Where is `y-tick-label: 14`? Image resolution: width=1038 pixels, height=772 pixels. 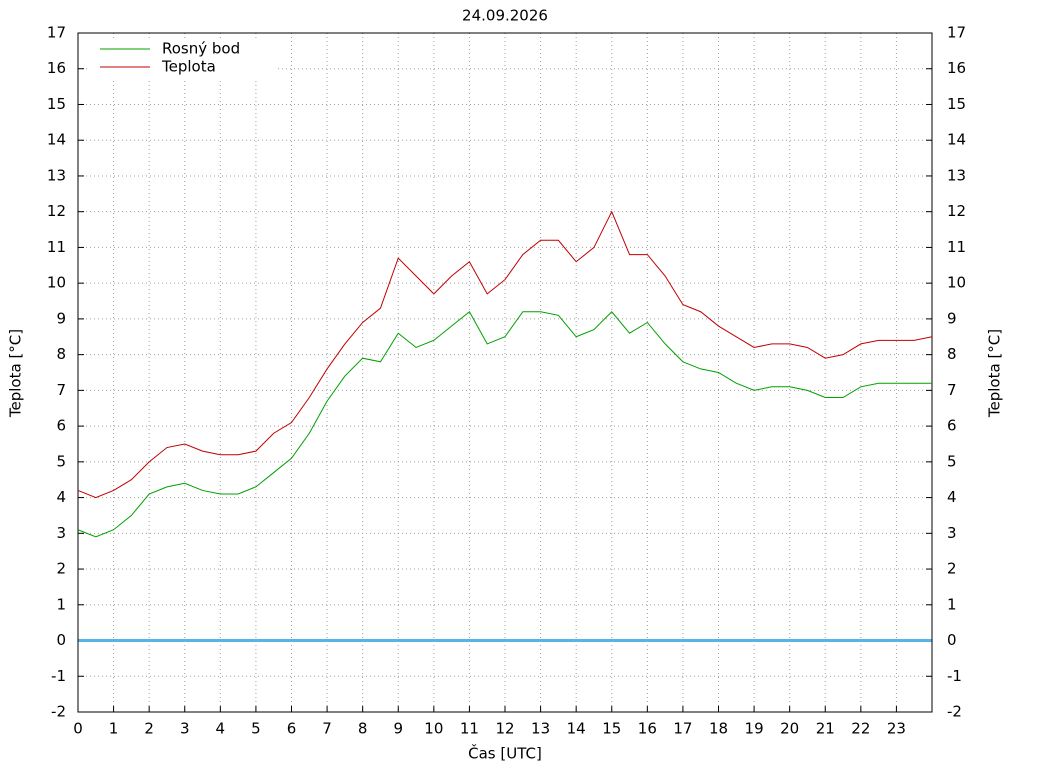 y-tick-label: 14 is located at coordinates (56, 140).